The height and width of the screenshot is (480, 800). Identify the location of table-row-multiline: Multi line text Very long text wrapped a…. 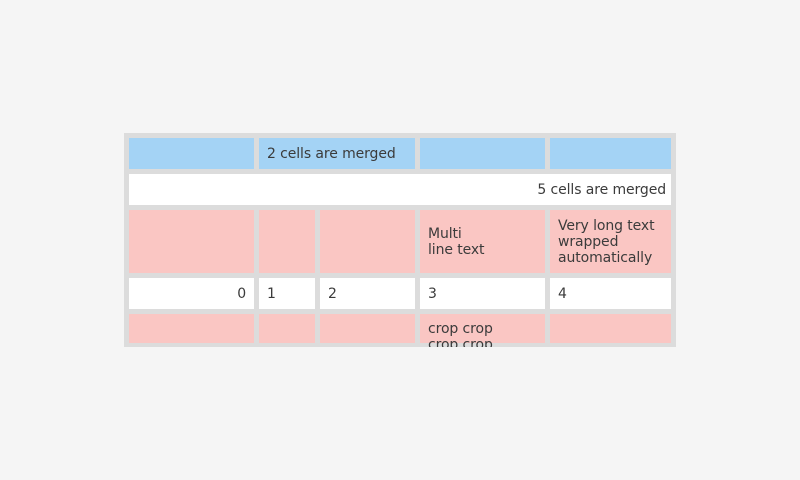
(400, 241).